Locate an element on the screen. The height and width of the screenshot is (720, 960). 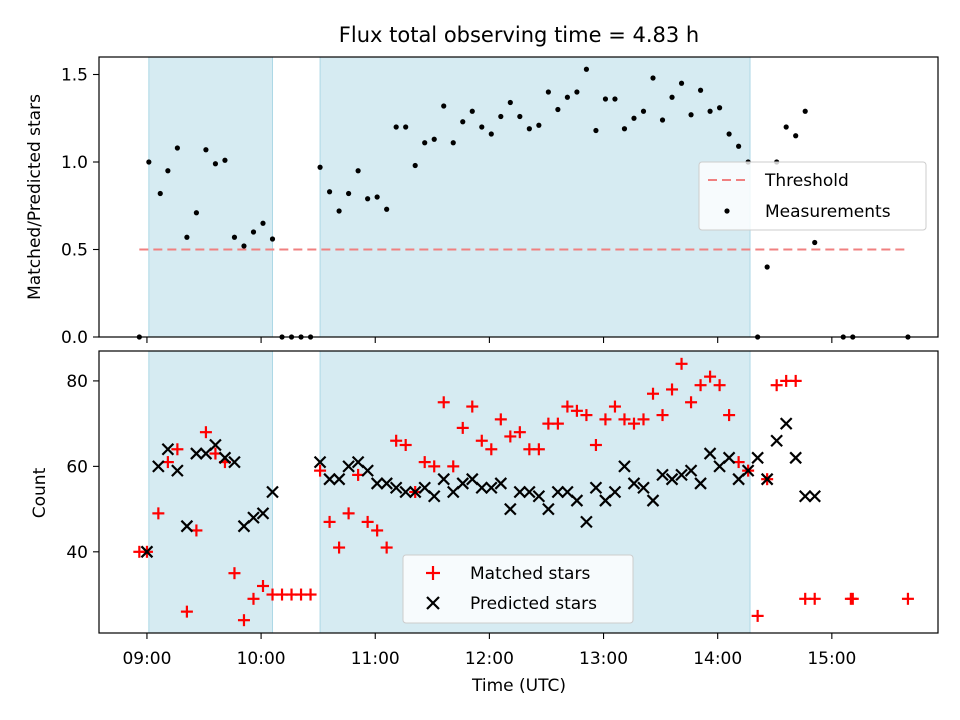
y-tick-label: 40 is located at coordinates (77, 553).